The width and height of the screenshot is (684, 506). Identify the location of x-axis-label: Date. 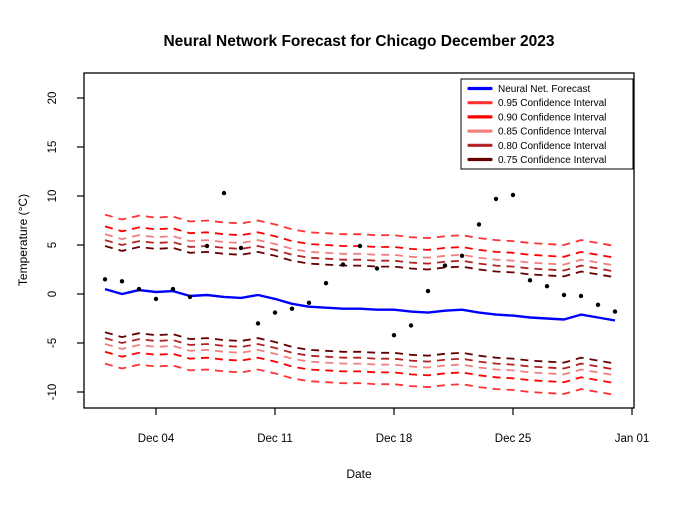
(359, 474).